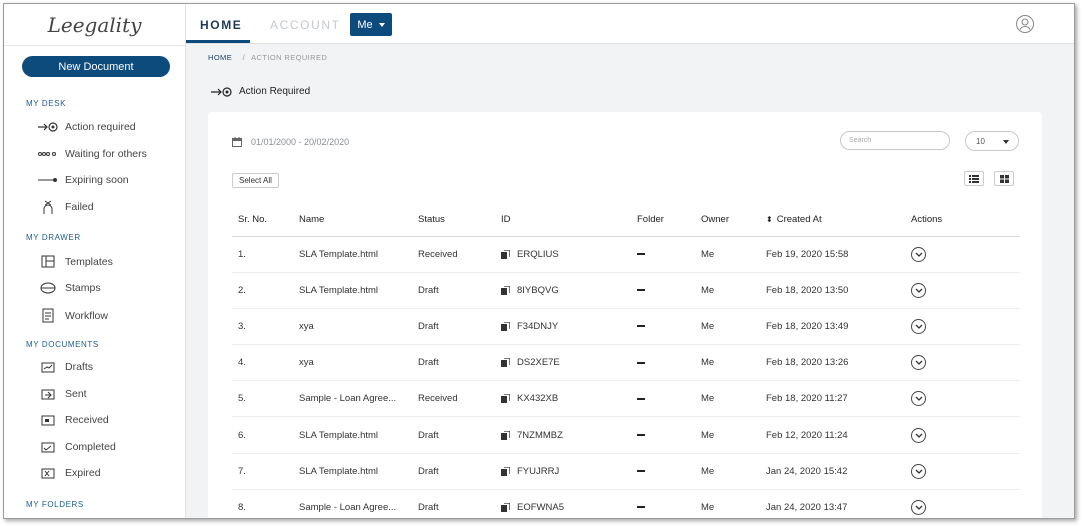 This screenshot has height=526, width=1083. What do you see at coordinates (69, 473) in the screenshot?
I see `sidebar-item-expired: Expired` at bounding box center [69, 473].